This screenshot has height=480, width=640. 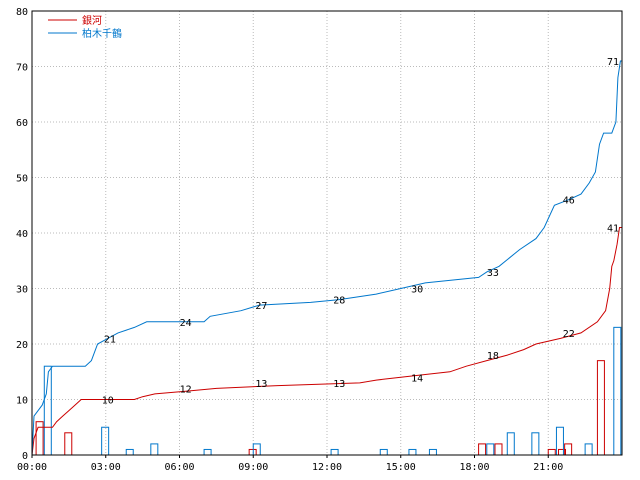 What do you see at coordinates (493, 356) in the screenshot?
I see `data-label: 18` at bounding box center [493, 356].